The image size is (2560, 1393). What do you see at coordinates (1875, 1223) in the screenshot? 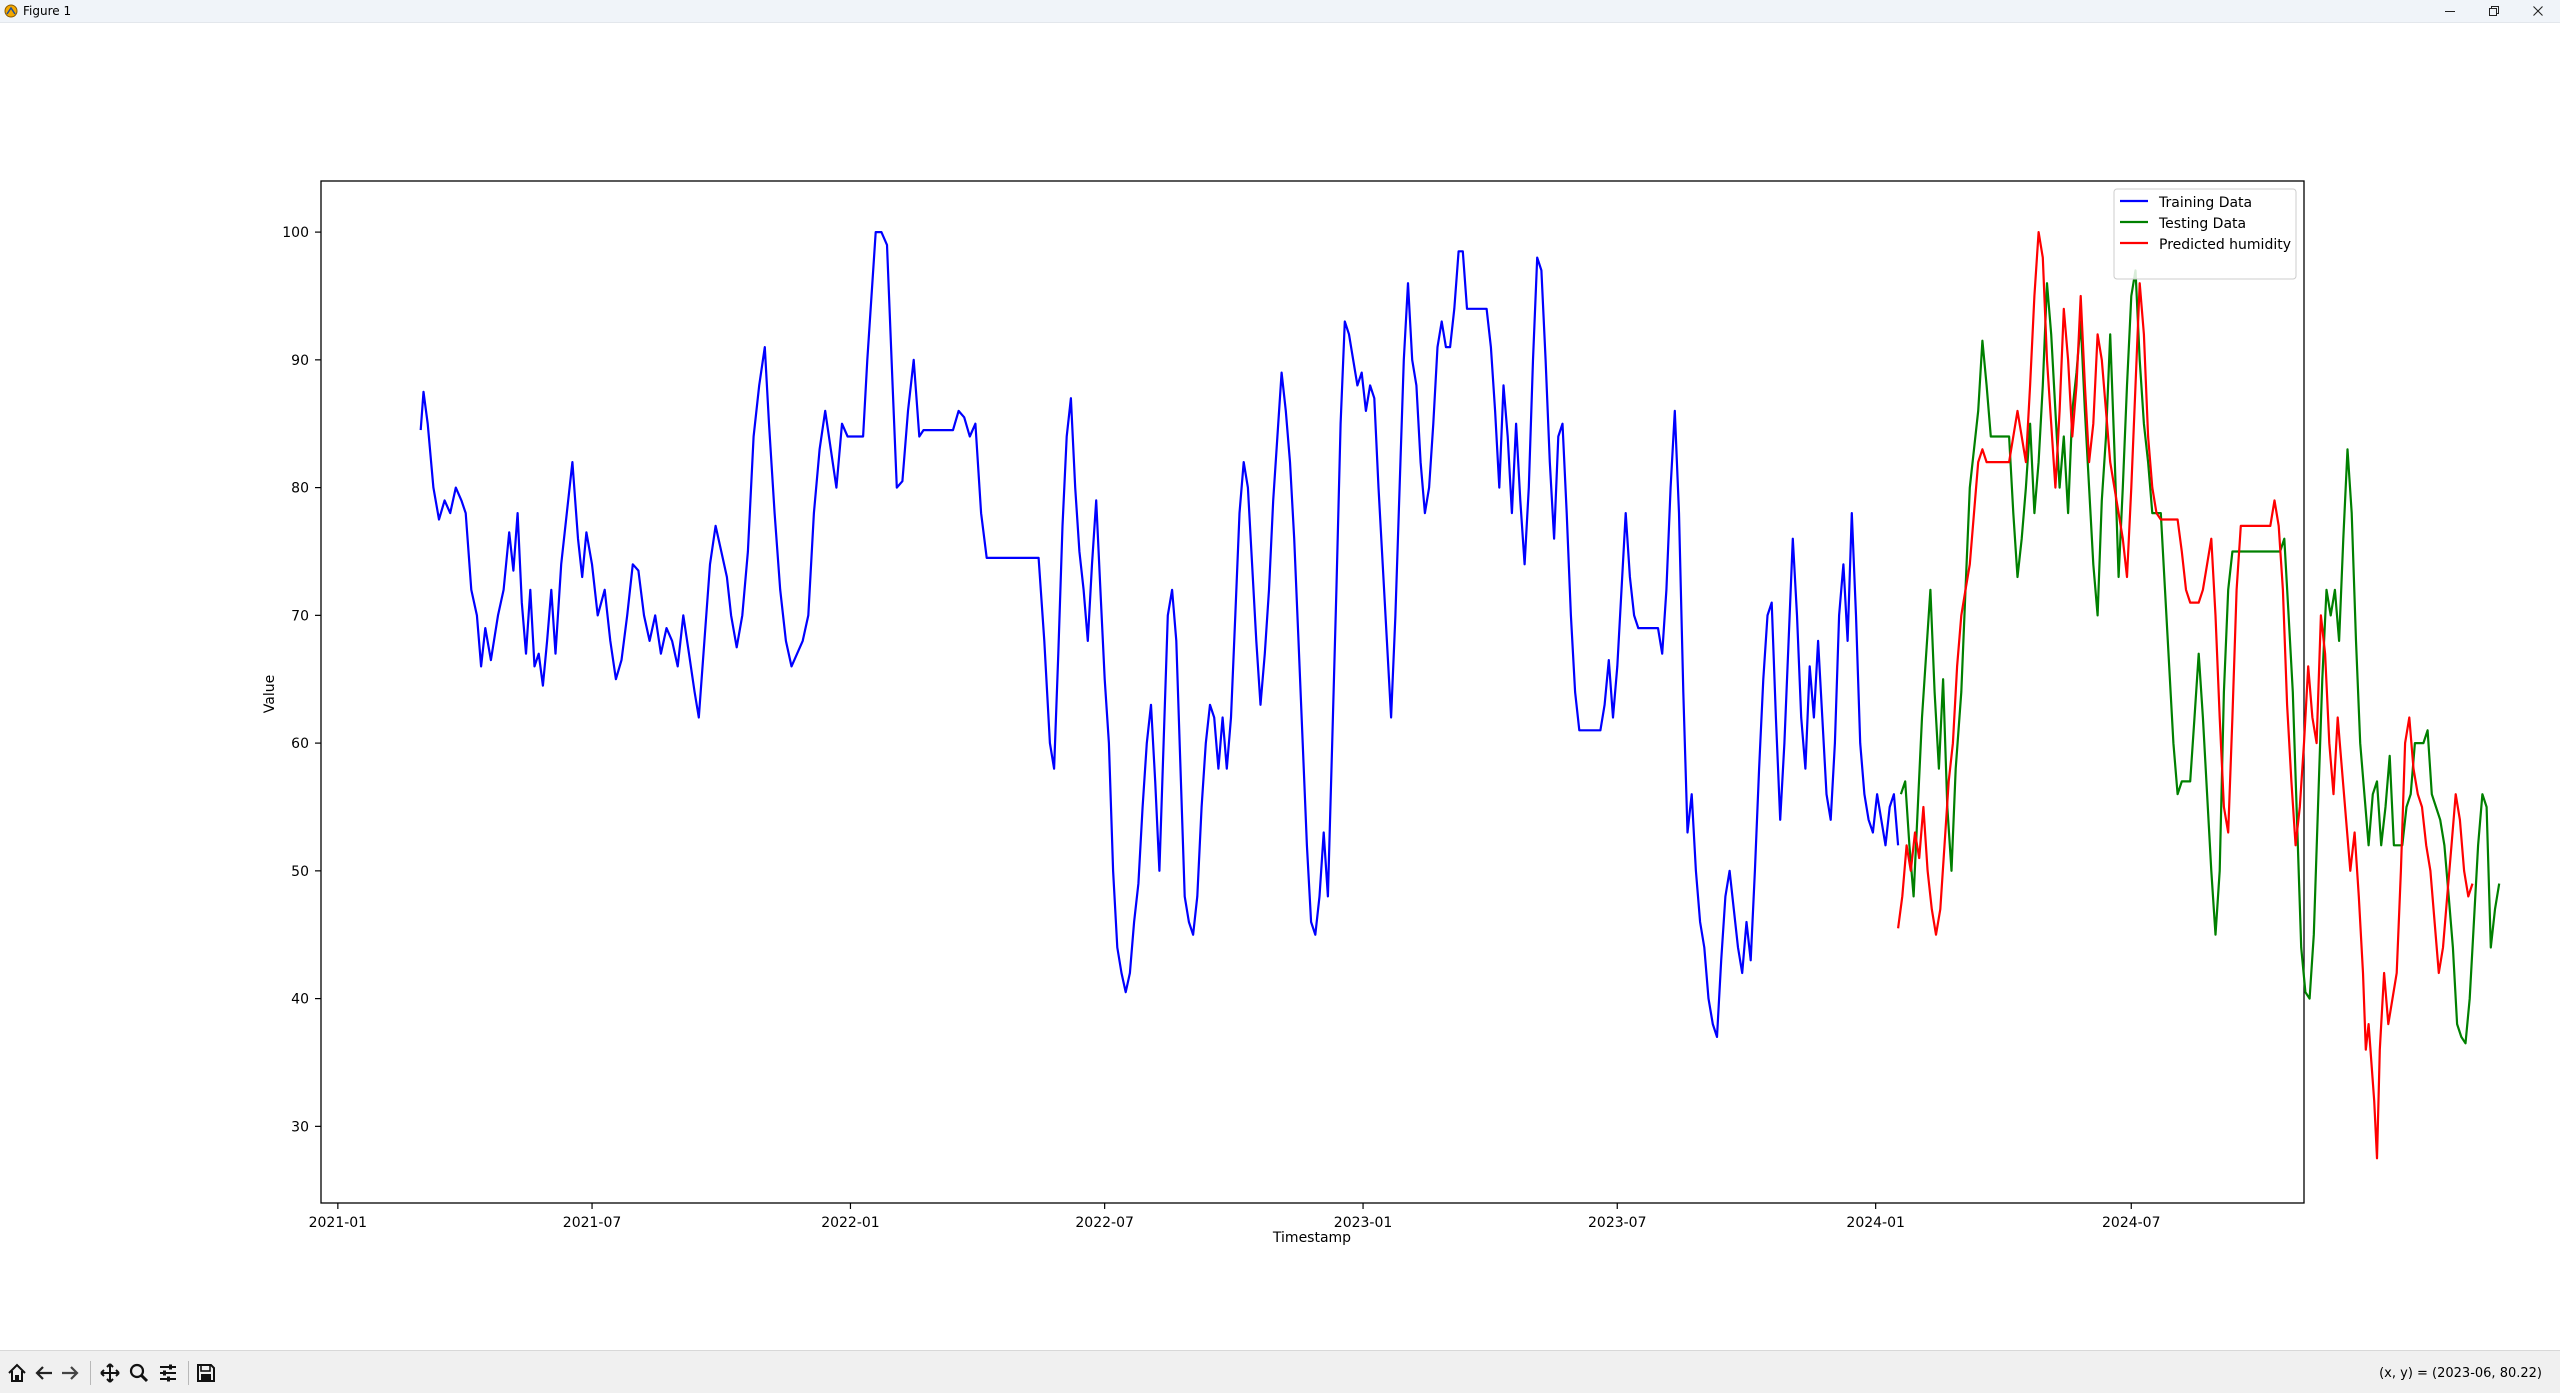
I see `x-tick-label: 2024-01` at bounding box center [1875, 1223].